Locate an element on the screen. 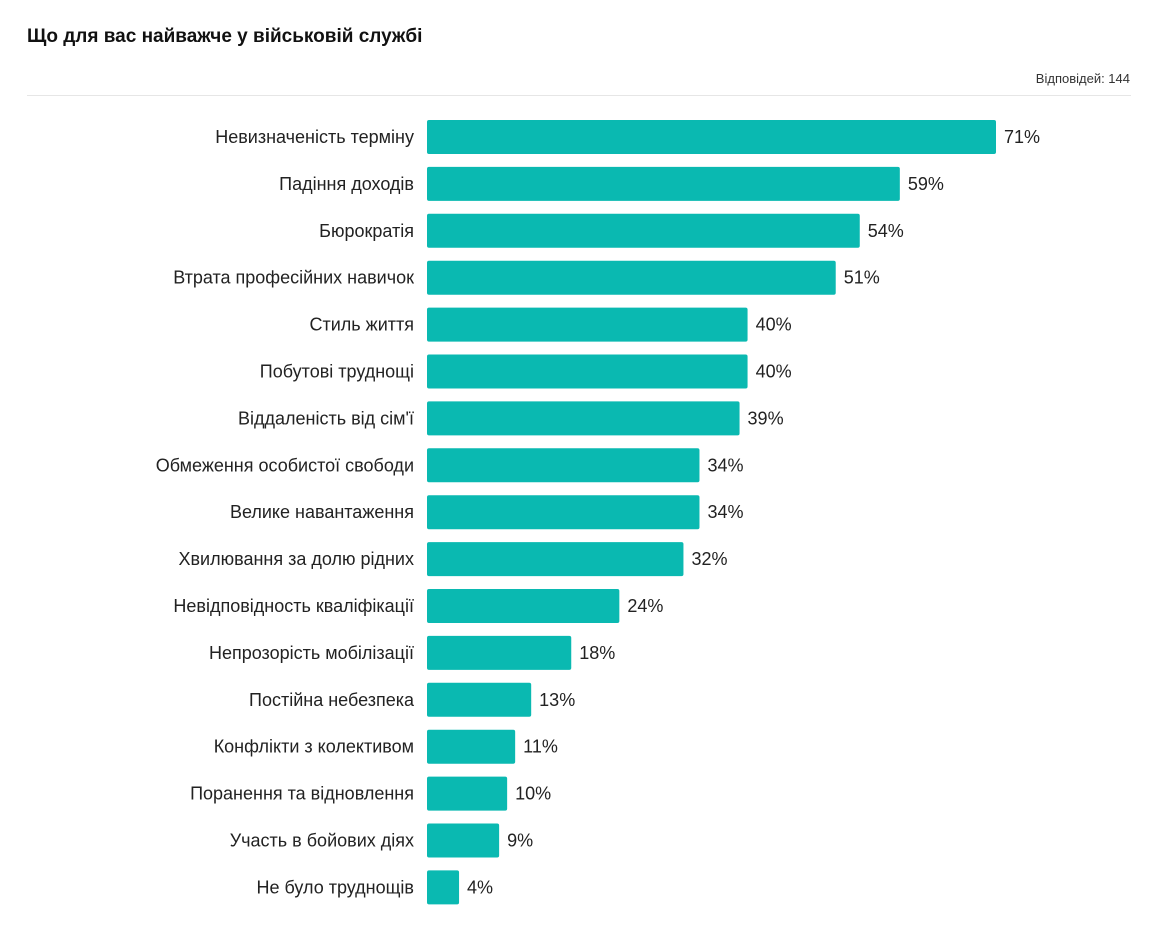 The width and height of the screenshot is (1167, 935). value-label: 11% is located at coordinates (540, 747).